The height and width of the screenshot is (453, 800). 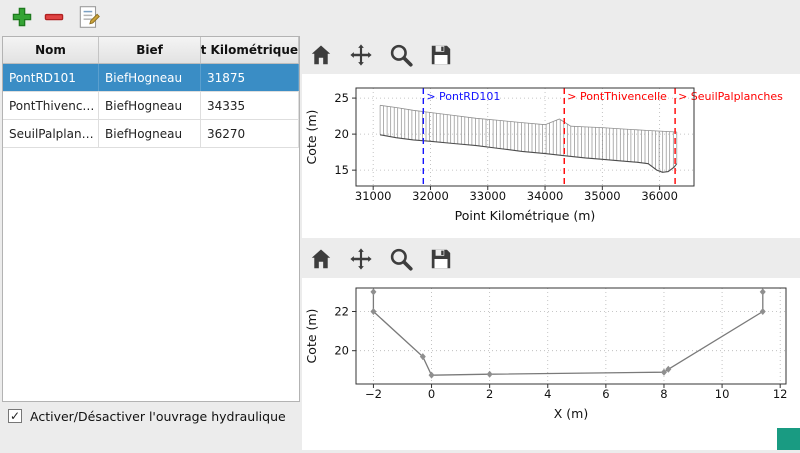 I want to click on column-header-bief: Bief, so click(x=150, y=50).